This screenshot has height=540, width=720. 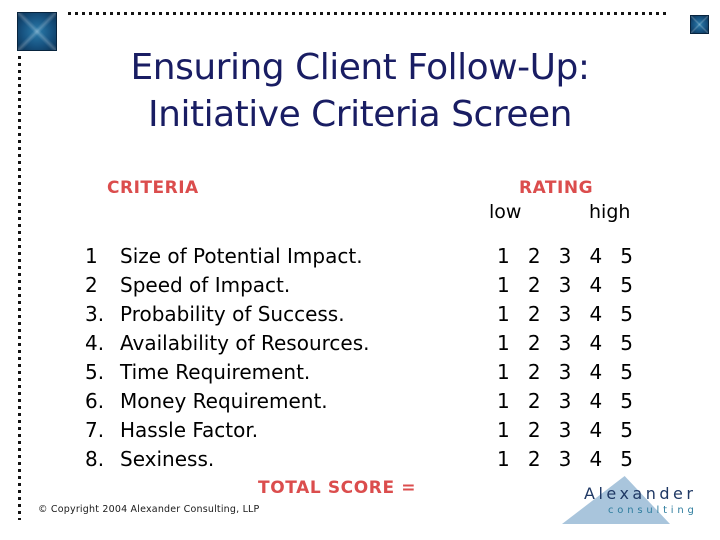 What do you see at coordinates (91, 285) in the screenshot?
I see `criteria-number: 2` at bounding box center [91, 285].